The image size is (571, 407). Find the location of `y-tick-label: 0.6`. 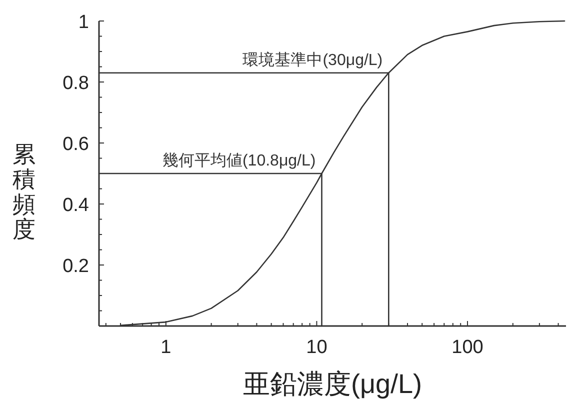

y-tick-label: 0.6 is located at coordinates (75, 144).